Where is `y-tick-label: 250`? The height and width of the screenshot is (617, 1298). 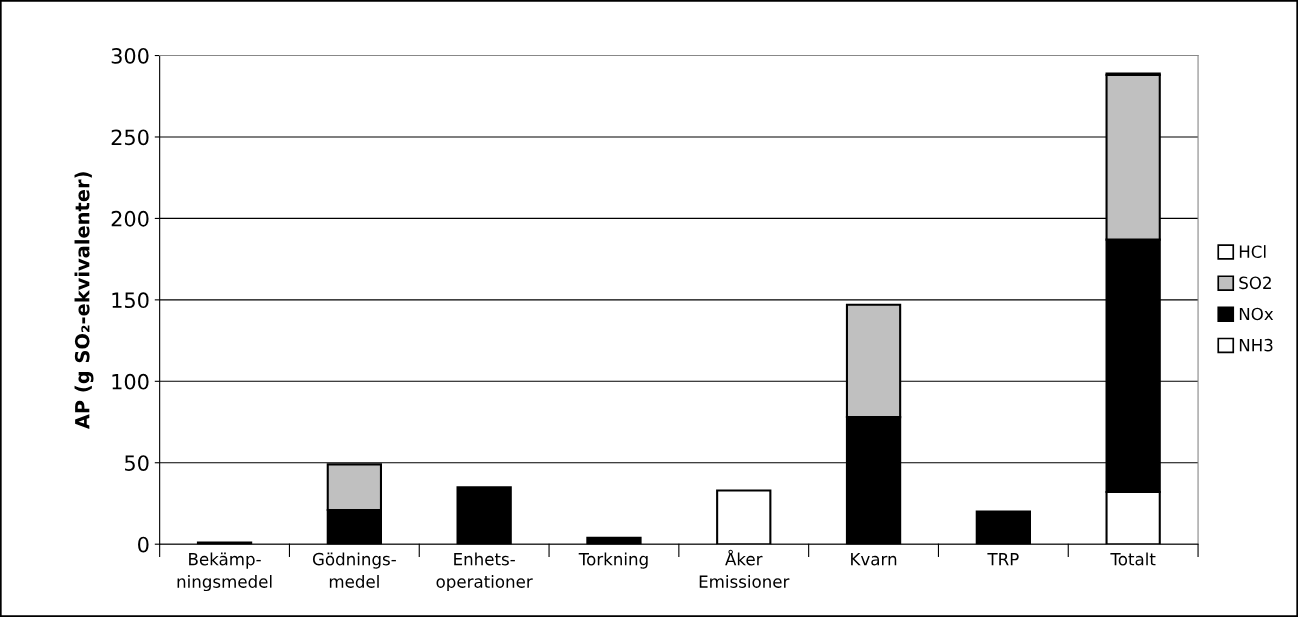 y-tick-label: 250 is located at coordinates (130, 137).